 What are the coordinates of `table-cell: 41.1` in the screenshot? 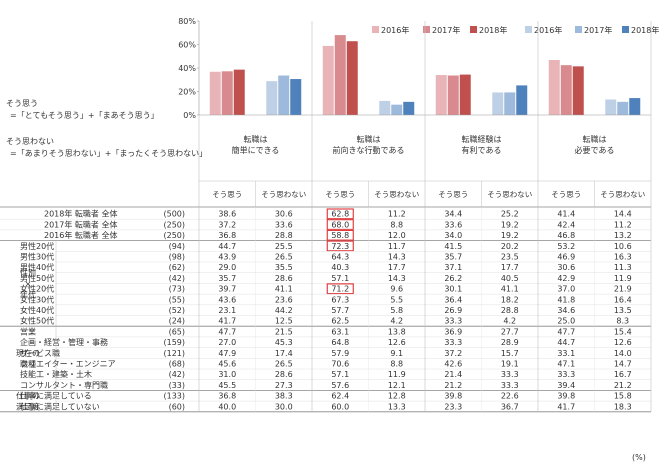 It's located at (510, 289).